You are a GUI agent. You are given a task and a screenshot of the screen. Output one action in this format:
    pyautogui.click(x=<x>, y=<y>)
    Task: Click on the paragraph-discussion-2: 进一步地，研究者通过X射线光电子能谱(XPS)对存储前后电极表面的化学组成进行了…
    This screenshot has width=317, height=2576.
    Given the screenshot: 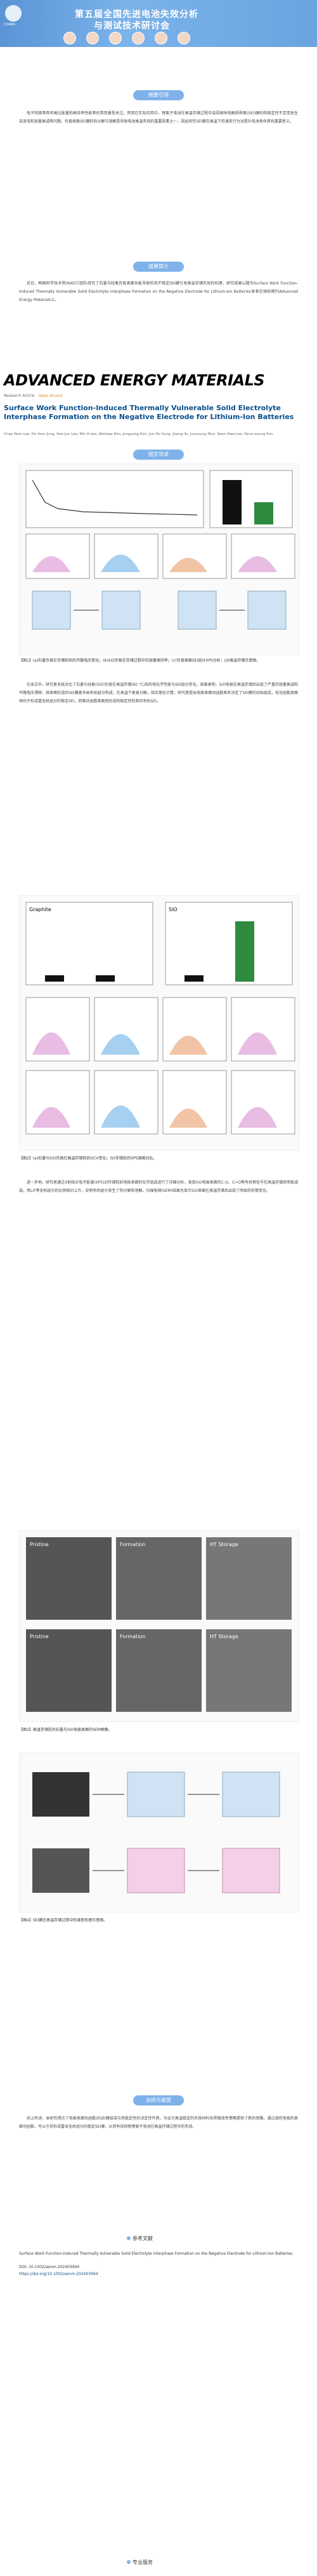 What is the action you would take?
    pyautogui.click(x=158, y=1186)
    